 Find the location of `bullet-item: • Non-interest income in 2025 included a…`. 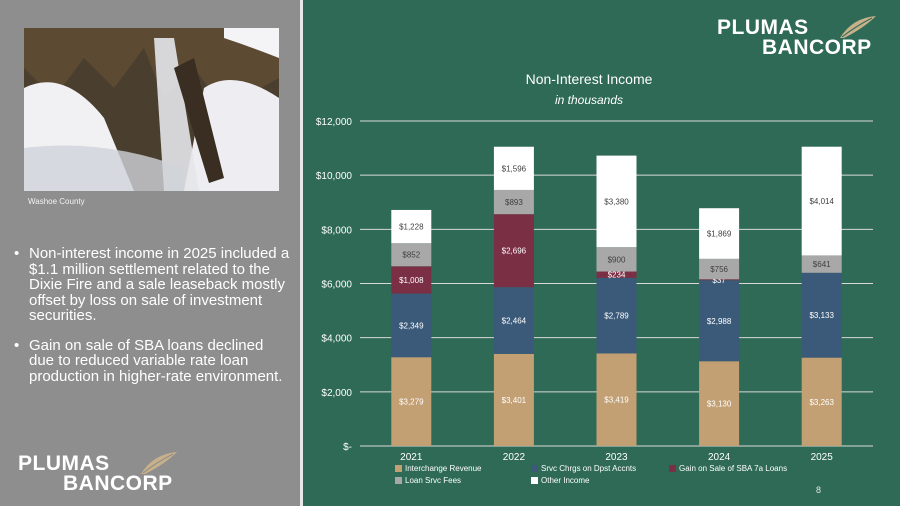

bullet-item: • Non-interest income in 2025 included a… is located at coordinates (152, 285).